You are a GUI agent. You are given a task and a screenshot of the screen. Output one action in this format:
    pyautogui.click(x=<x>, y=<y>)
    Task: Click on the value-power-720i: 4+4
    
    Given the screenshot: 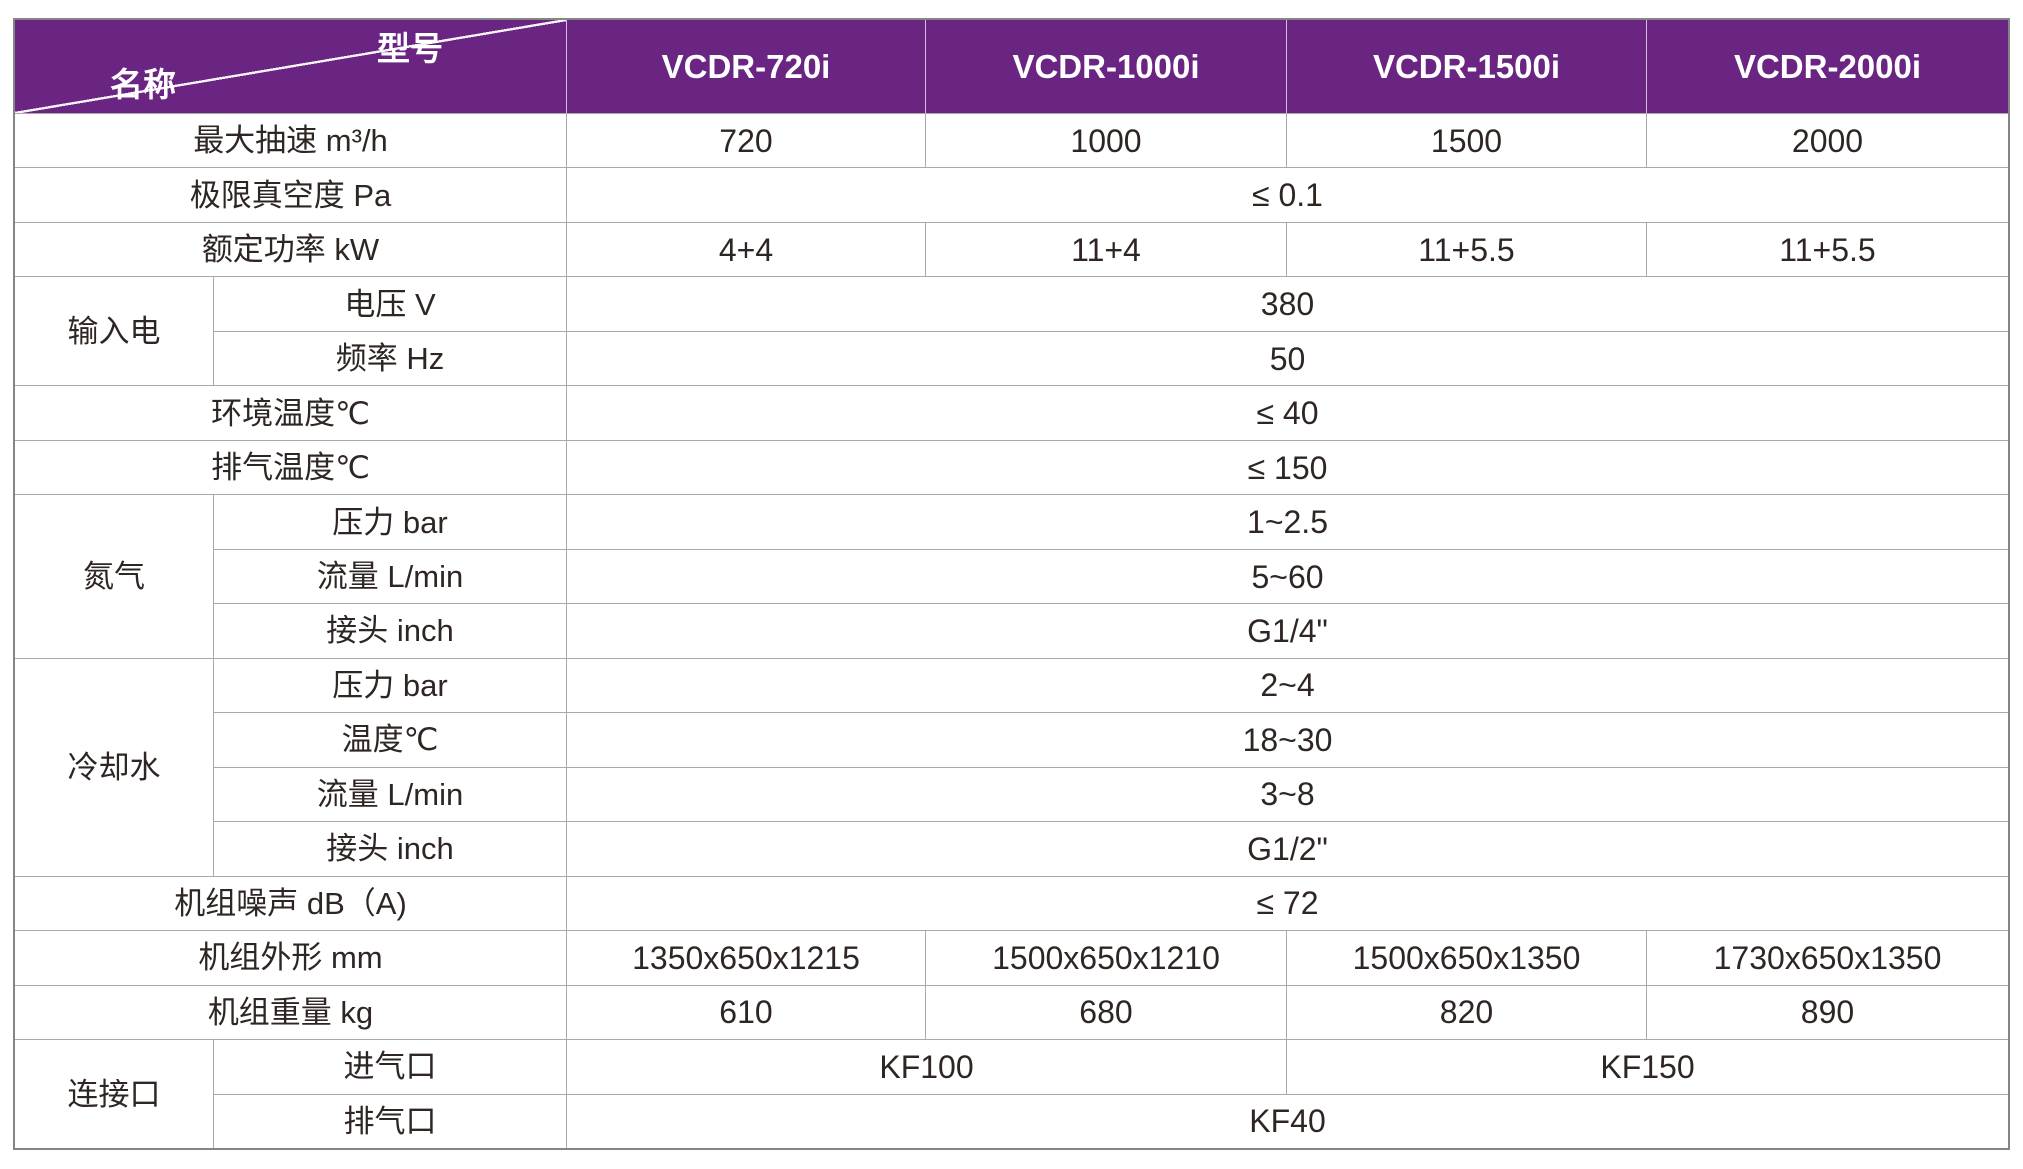 What is the action you would take?
    pyautogui.click(x=745, y=249)
    